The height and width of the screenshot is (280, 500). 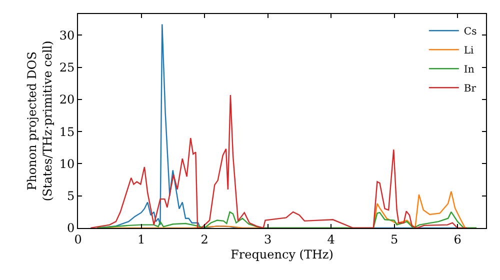 I want to click on legend-label: In, so click(x=469, y=70).